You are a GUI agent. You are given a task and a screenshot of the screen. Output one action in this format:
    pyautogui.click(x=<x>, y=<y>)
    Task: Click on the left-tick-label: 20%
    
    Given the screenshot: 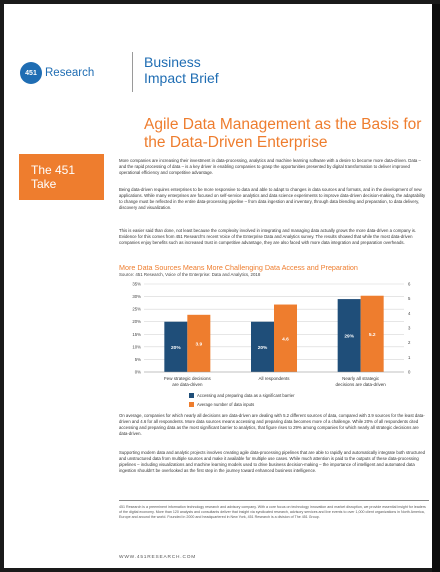 What is the action you would take?
    pyautogui.click(x=136, y=321)
    